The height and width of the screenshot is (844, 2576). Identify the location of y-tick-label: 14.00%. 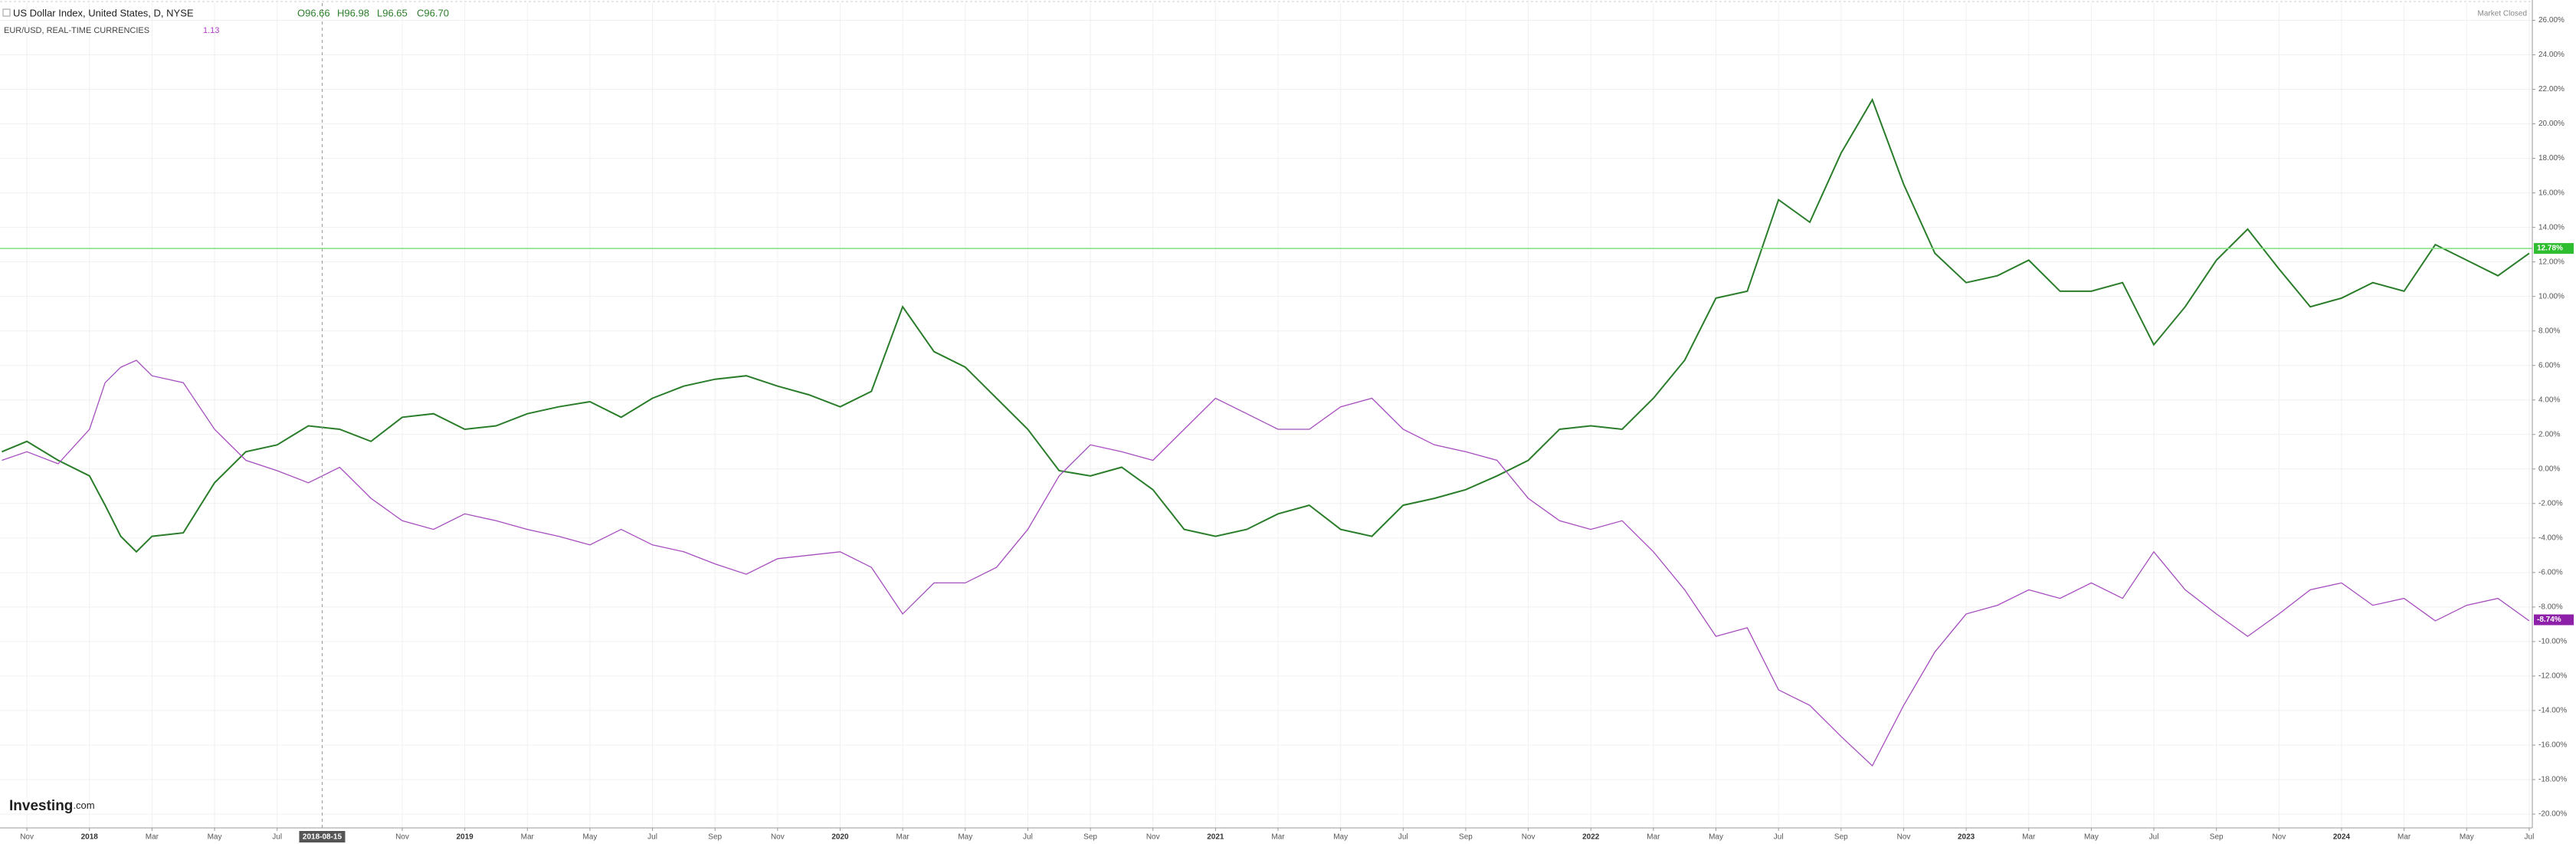
(2551, 227).